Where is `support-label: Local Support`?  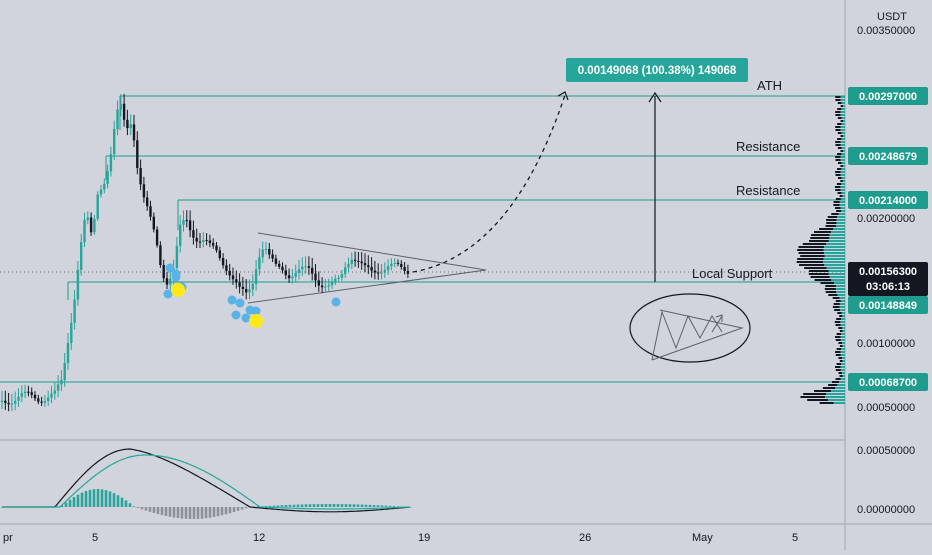
support-label: Local Support is located at coordinates (732, 273).